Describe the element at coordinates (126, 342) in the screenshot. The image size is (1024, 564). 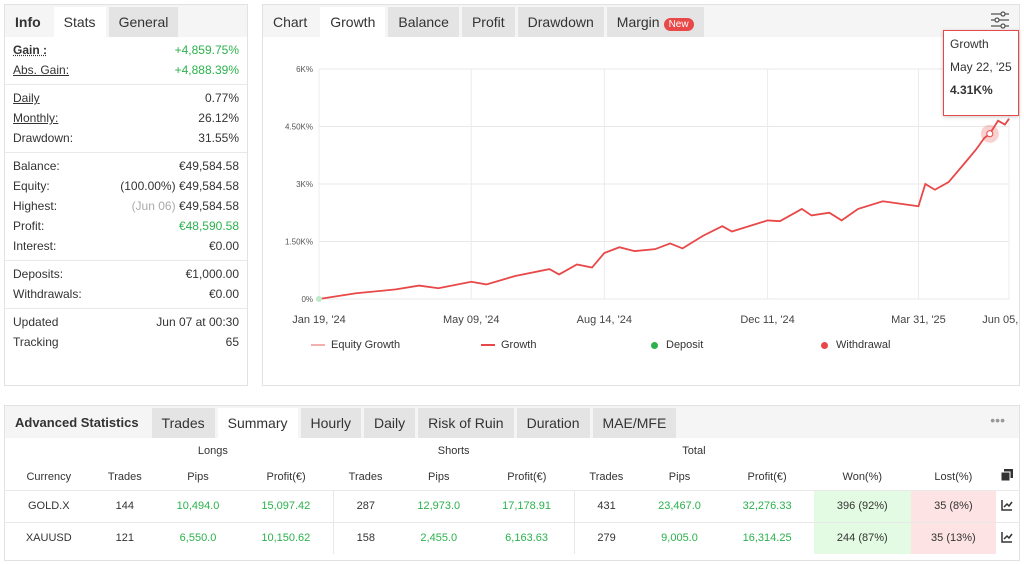
I see `stat-row: Tracking 65` at that location.